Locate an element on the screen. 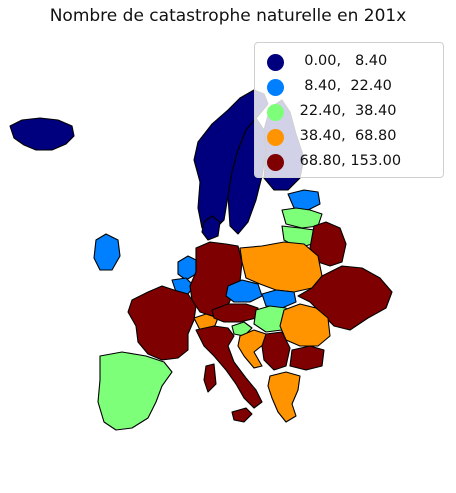 This screenshot has height=493, width=456. legend-item: 22.40, 38.40 is located at coordinates (350, 113).